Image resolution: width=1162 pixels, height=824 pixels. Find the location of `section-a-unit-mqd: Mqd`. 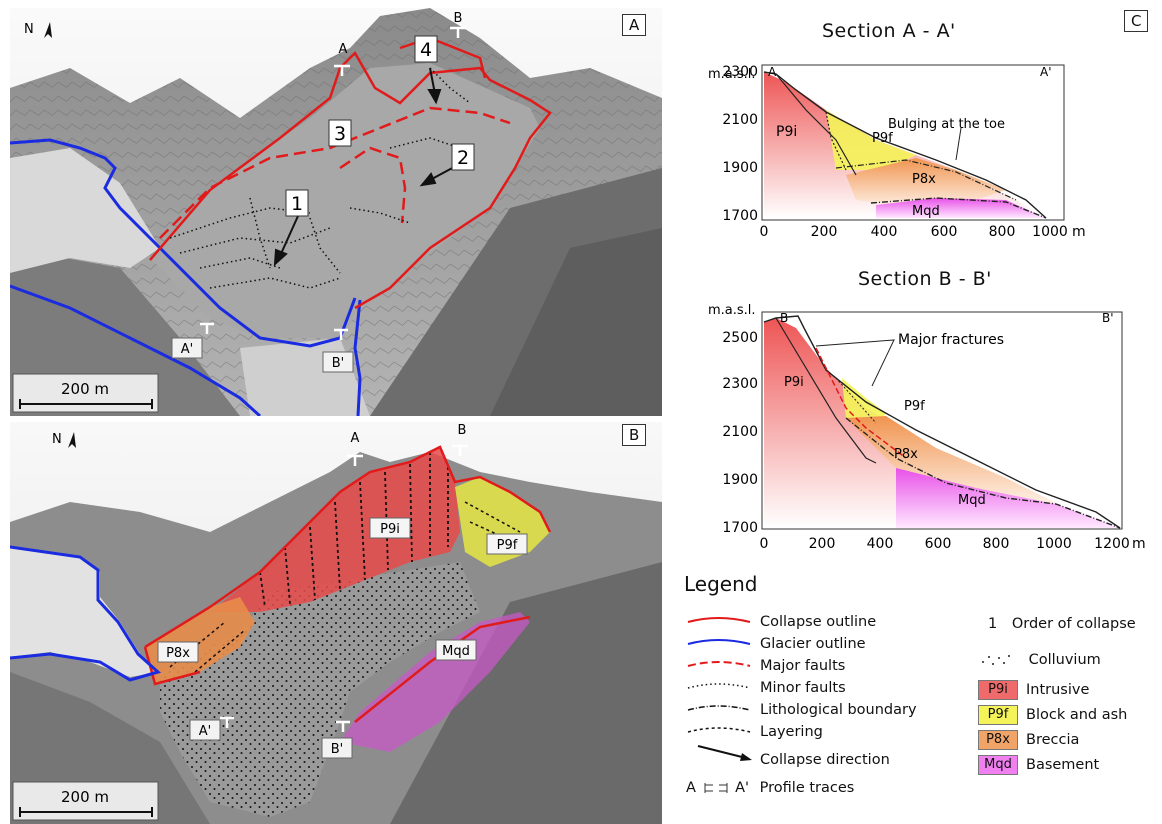

section-a-unit-mqd: Mqd is located at coordinates (926, 211).